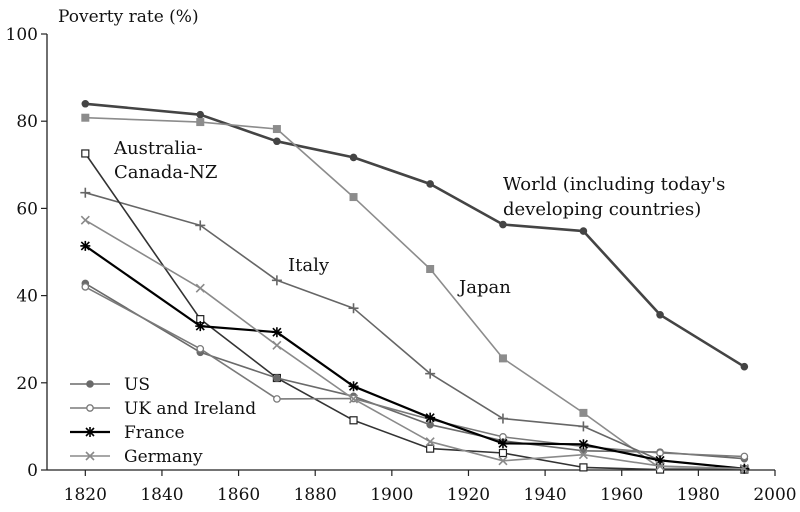 Image resolution: width=800 pixels, height=512 pixels. Describe the element at coordinates (27, 384) in the screenshot. I see `y-tick-label: 20` at that location.